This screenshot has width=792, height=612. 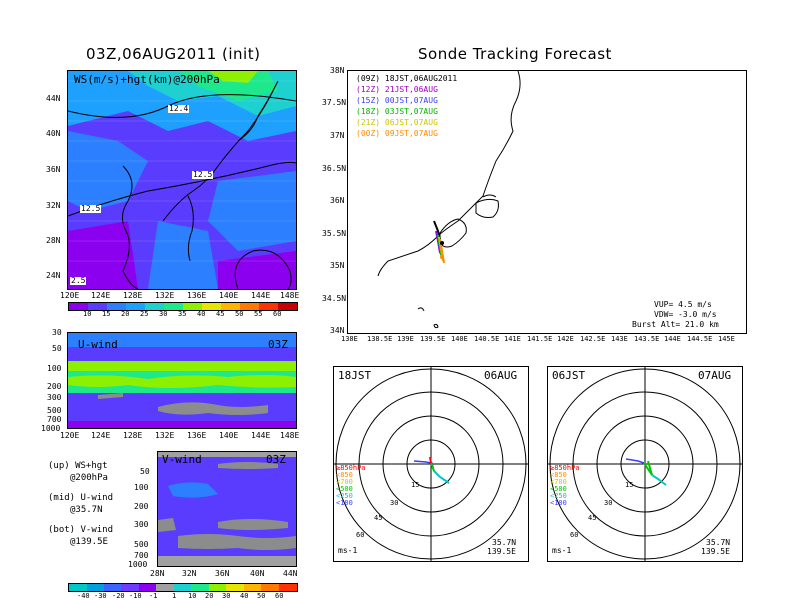 What do you see at coordinates (700, 339) in the screenshot?
I see `track-lon-tick: 144.5E` at bounding box center [700, 339].